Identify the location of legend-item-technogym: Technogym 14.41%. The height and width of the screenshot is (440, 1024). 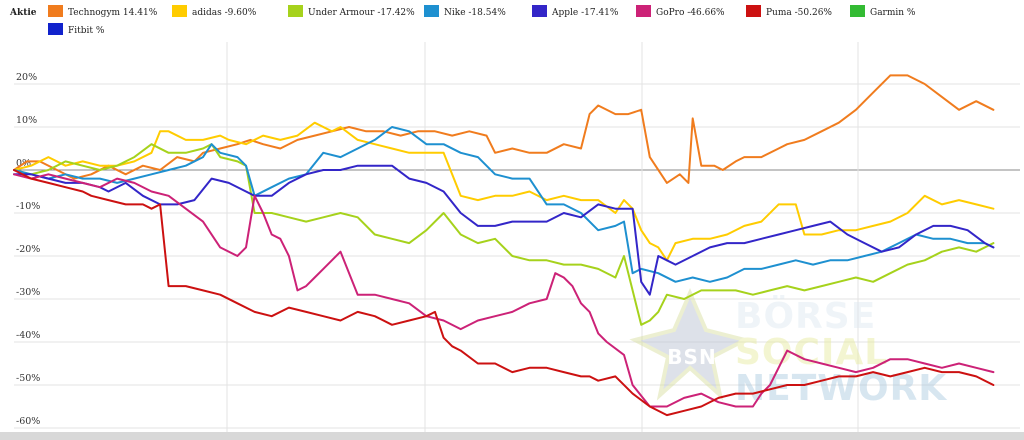
(113, 13).